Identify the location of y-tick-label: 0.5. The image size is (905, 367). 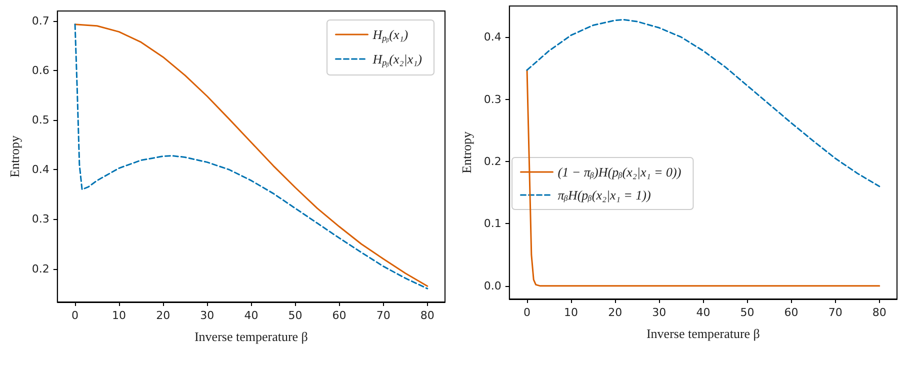
(41, 120).